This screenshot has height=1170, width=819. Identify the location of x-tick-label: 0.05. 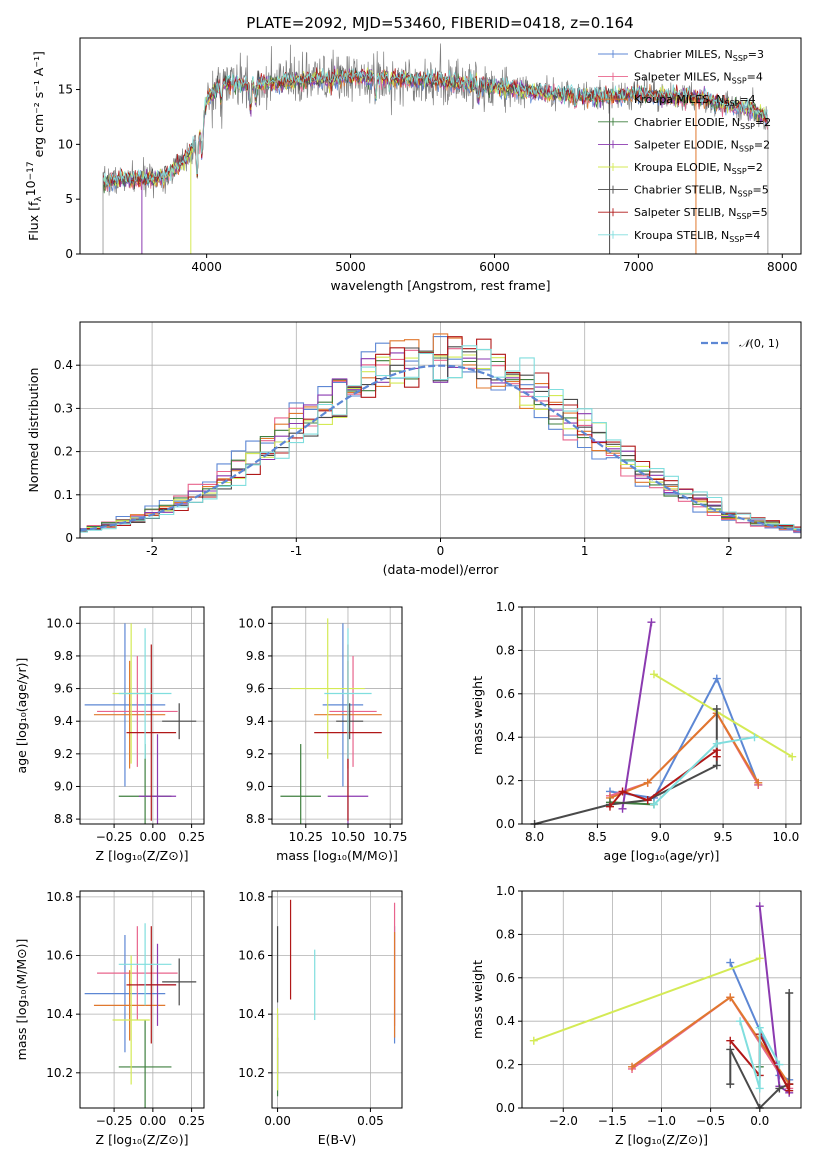
(370, 1121).